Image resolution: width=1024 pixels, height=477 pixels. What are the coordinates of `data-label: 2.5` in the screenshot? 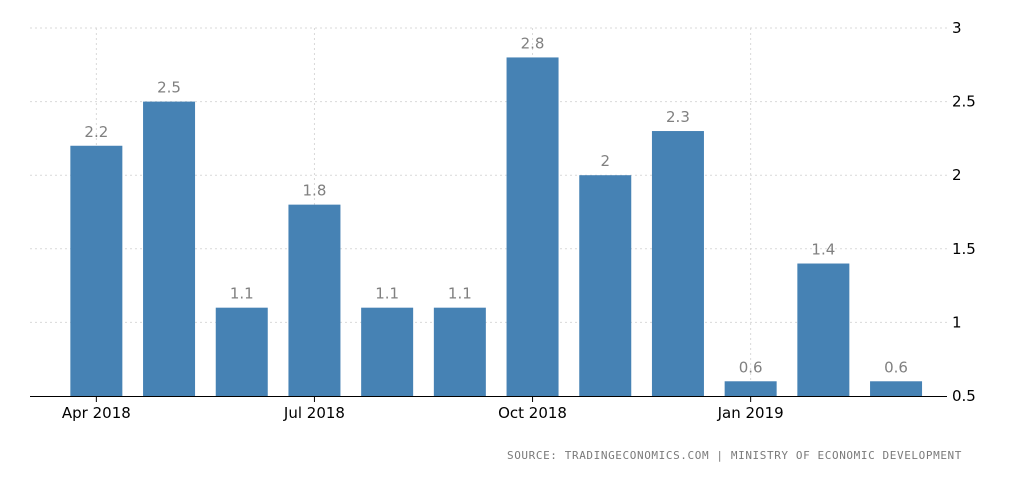 It's located at (169, 88).